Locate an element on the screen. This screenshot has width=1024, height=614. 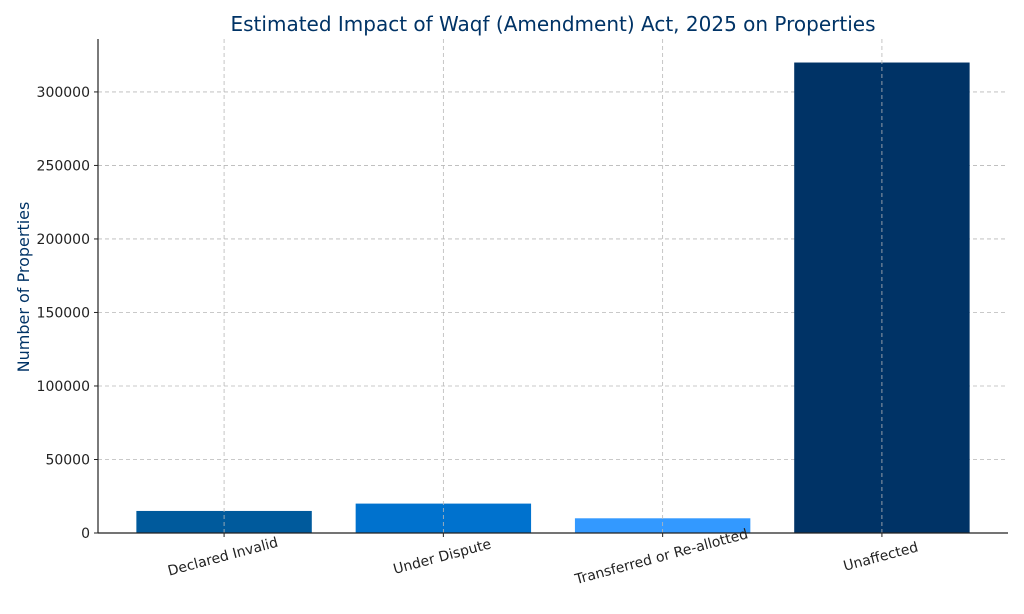
y-axis-label: Number of Properties is located at coordinates (23, 287).